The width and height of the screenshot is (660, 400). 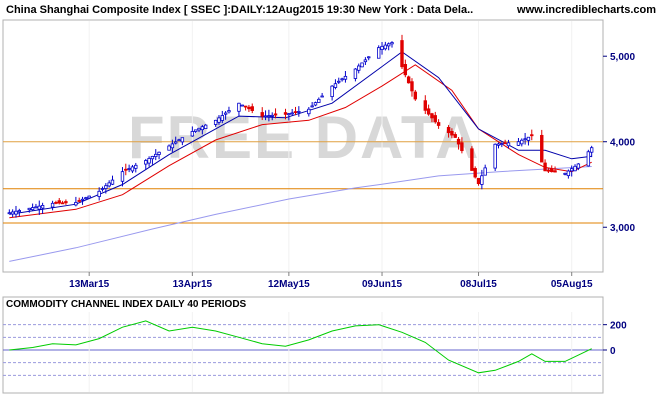 What do you see at coordinates (618, 326) in the screenshot?
I see `cci-tick-label: 200` at bounding box center [618, 326].